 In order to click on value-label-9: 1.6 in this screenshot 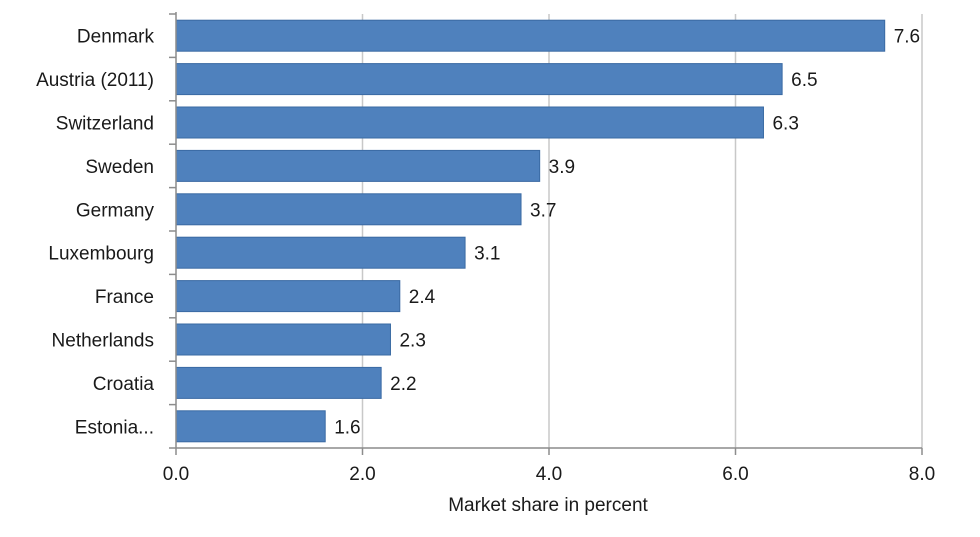, I will do `click(347, 427)`.